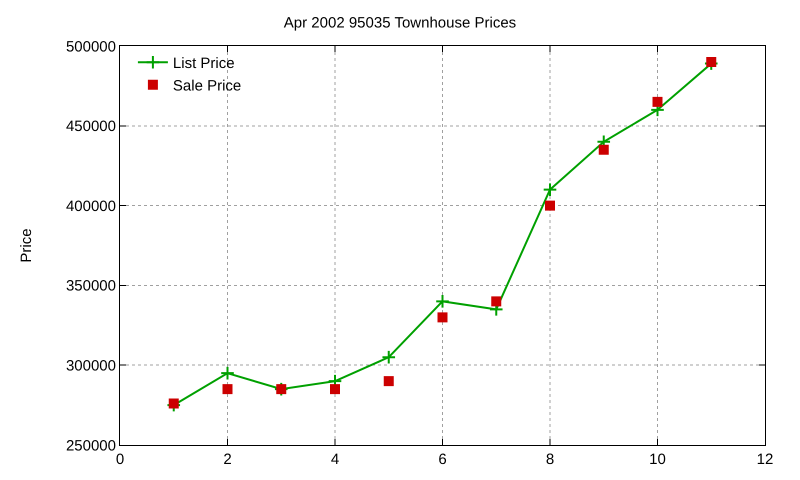 The height and width of the screenshot is (480, 800). What do you see at coordinates (400, 23) in the screenshot?
I see `chart-title: Apr 2002 95035 Townhouse Prices` at bounding box center [400, 23].